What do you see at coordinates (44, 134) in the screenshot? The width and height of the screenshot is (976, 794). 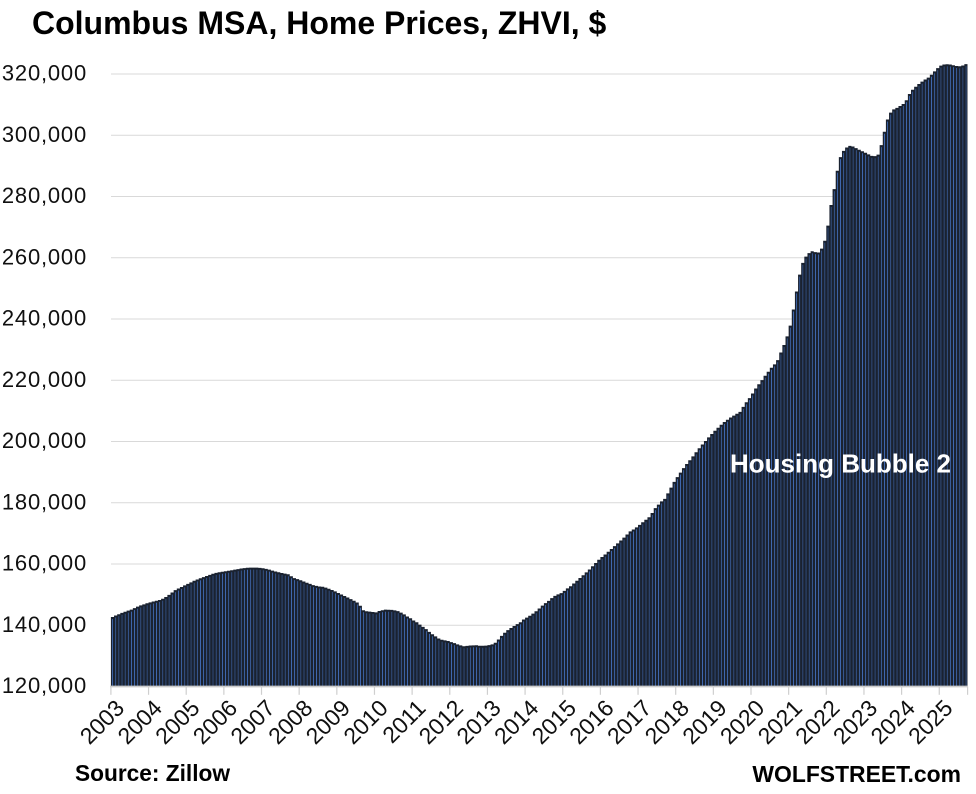 I see `svg-text: 300,000` at bounding box center [44, 134].